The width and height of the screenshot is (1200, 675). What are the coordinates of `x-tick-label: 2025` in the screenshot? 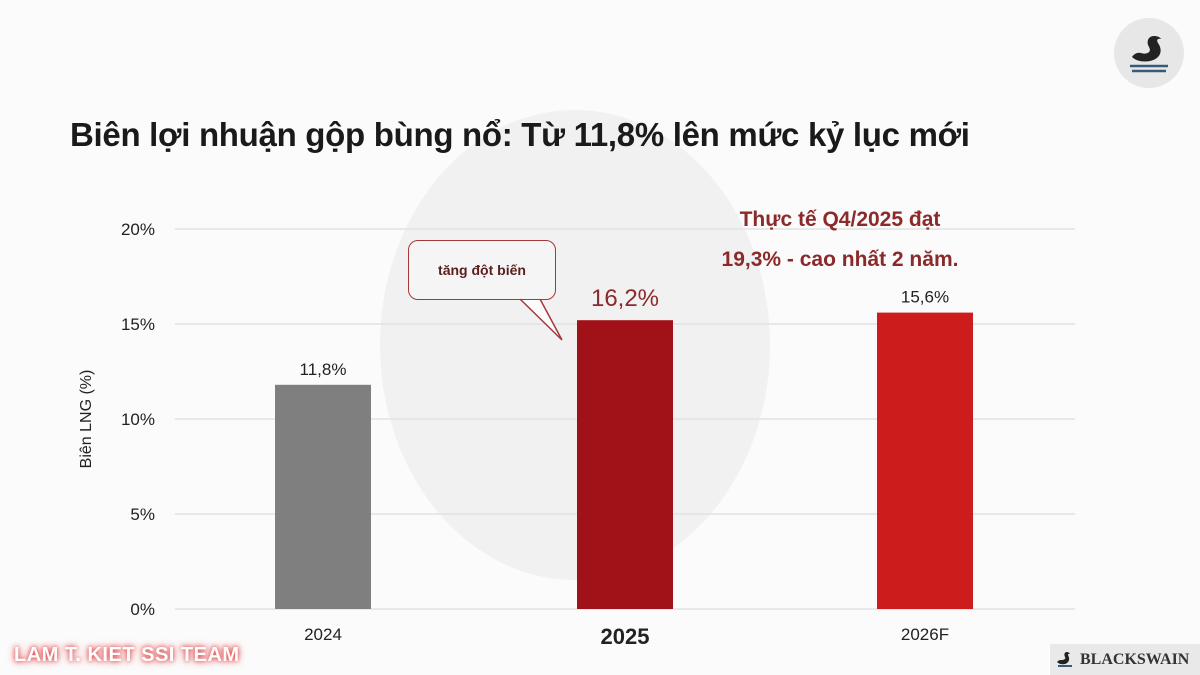 It's located at (625, 636).